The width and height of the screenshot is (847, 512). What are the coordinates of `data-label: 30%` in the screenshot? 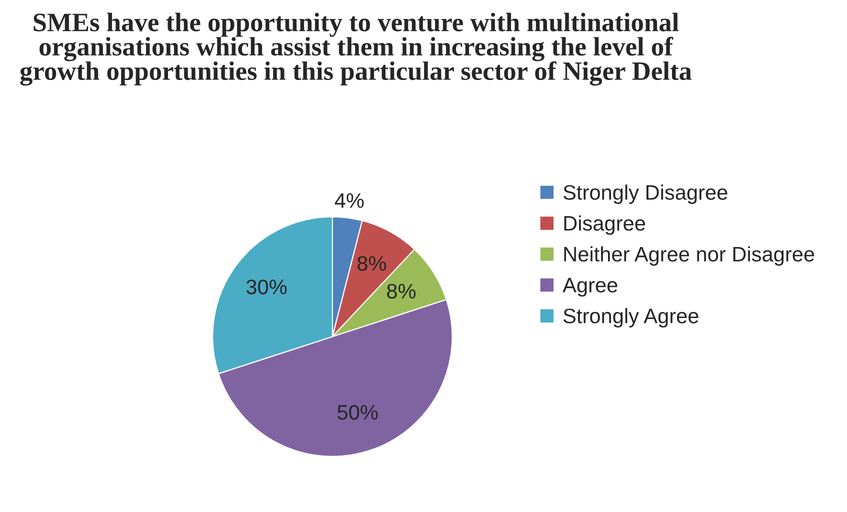 It's located at (266, 287).